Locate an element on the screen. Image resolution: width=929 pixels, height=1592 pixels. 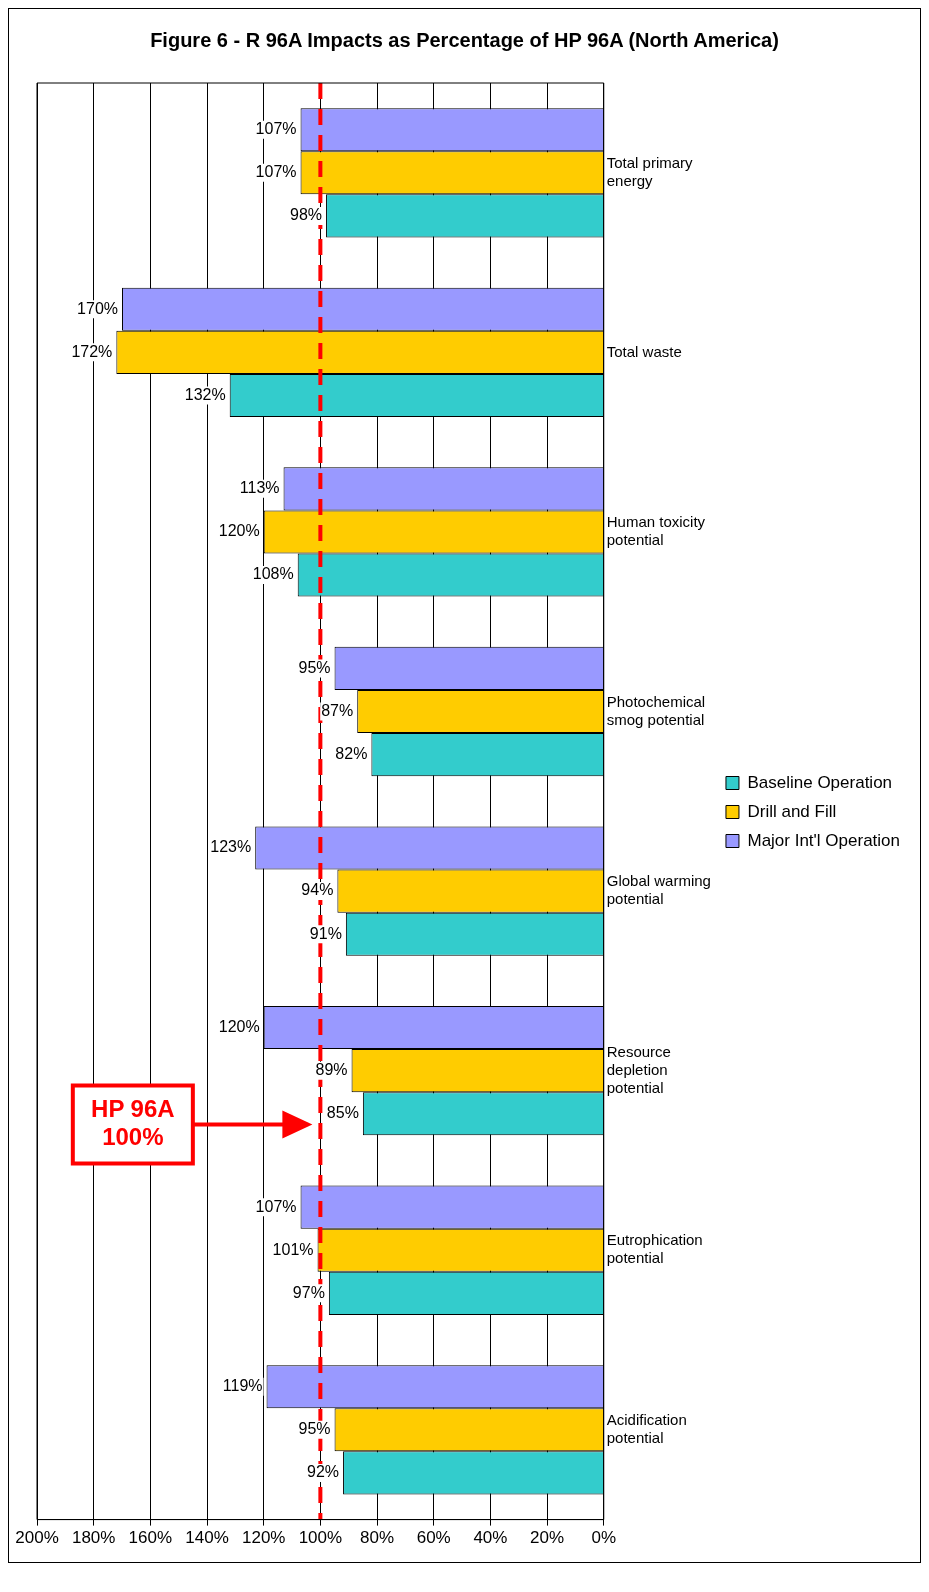
data-label: 82% is located at coordinates (351, 754).